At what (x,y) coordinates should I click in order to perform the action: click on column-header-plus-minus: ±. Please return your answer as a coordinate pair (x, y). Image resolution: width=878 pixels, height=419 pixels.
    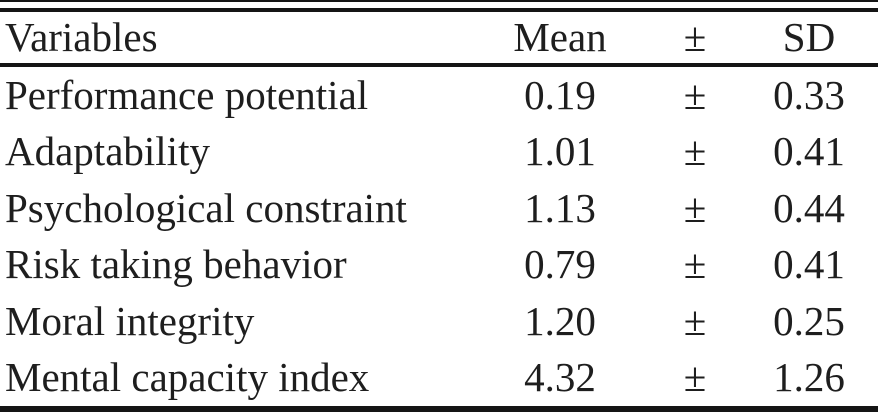
    Looking at the image, I should click on (695, 37).